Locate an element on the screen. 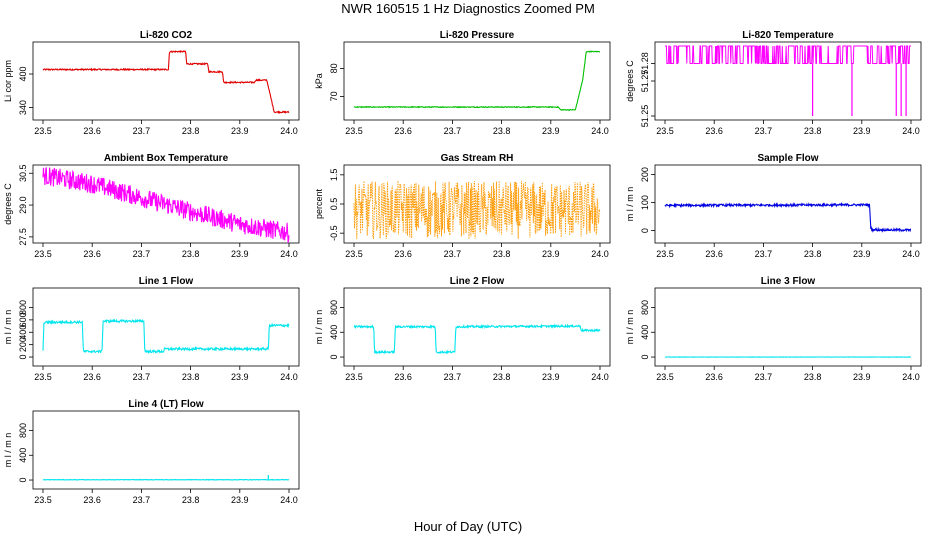 This screenshot has height=540, width=936. y-tick-label: 80 is located at coordinates (334, 68).